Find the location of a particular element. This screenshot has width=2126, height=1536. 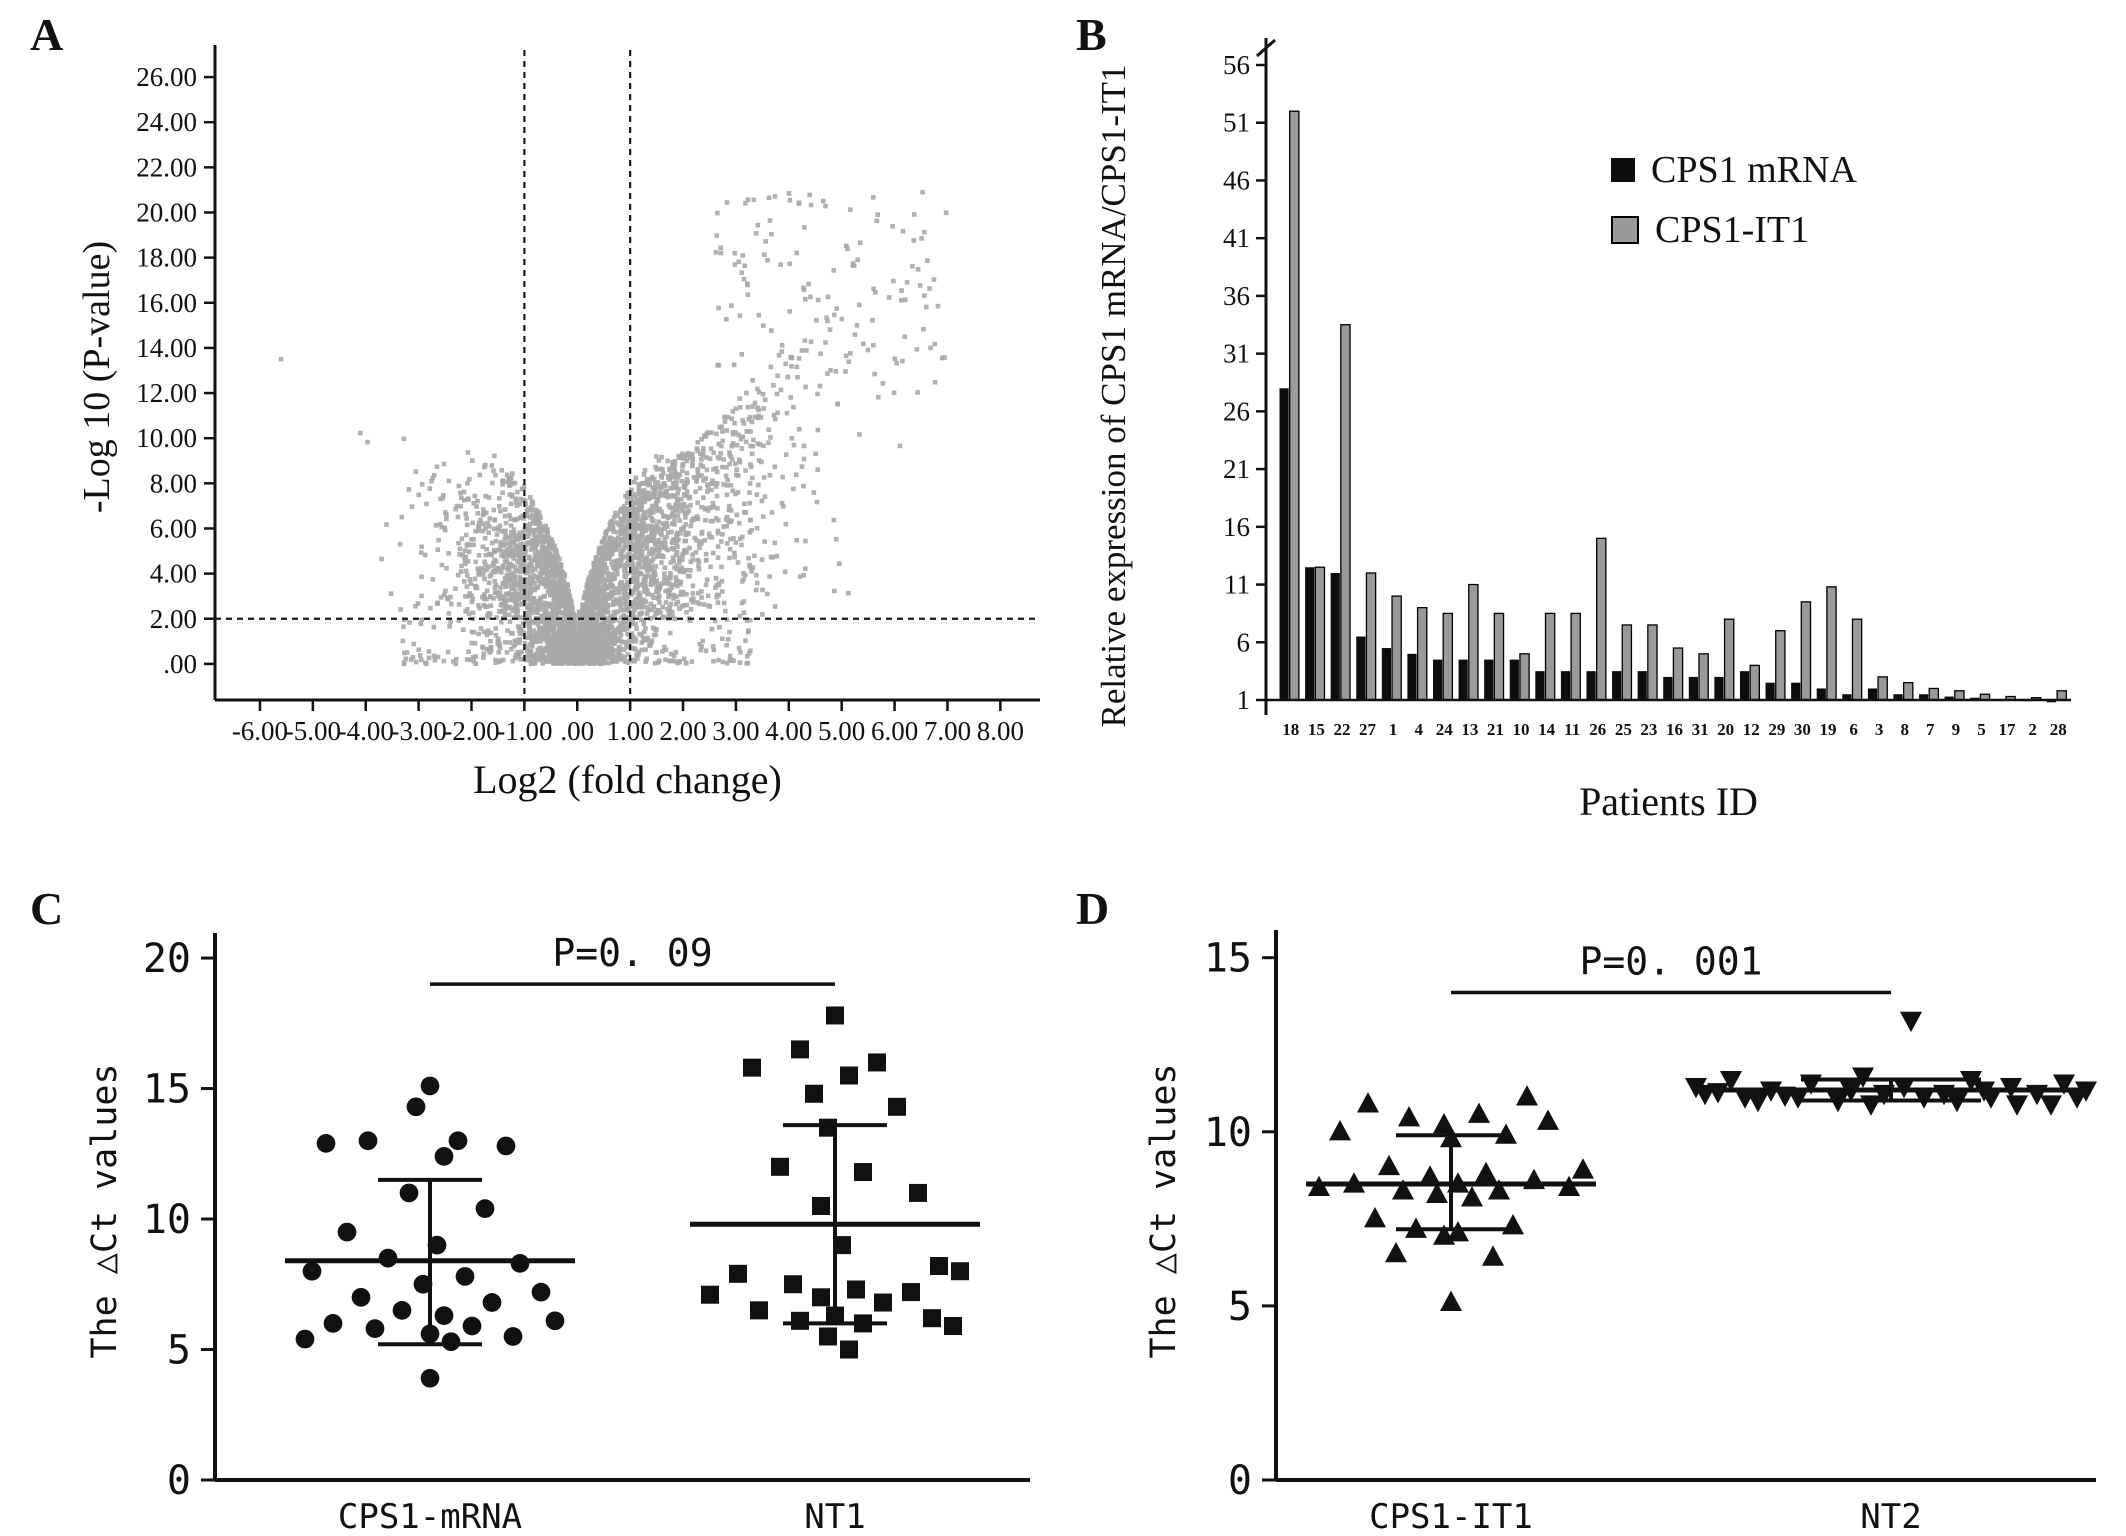

panel-c-letter: C is located at coordinates (47, 908).